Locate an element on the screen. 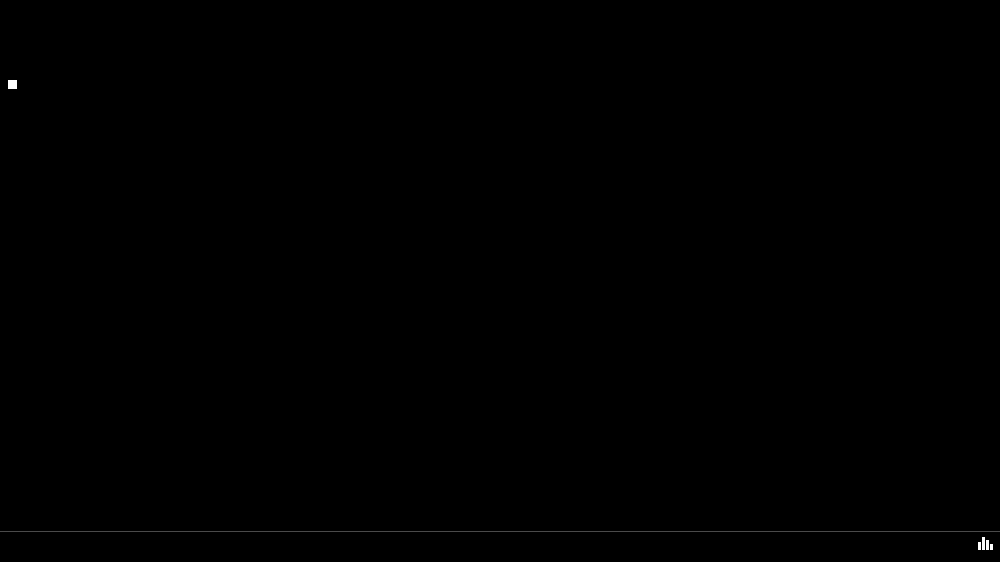 This screenshot has height=562, width=1000. bloomberg-brand is located at coordinates (983, 543).